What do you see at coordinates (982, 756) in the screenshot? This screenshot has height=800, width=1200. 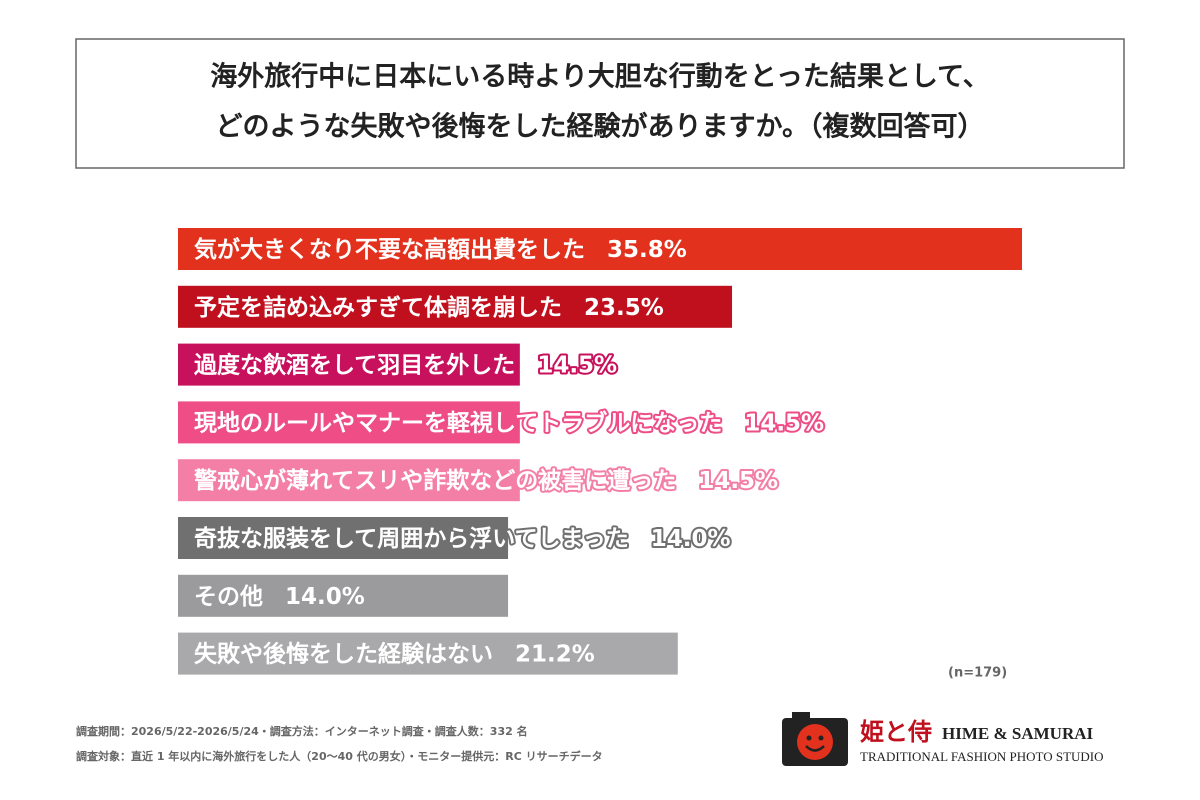 I see `logo-tagline: TRADITIONAL FASHION PHOTO STUDIO` at bounding box center [982, 756].